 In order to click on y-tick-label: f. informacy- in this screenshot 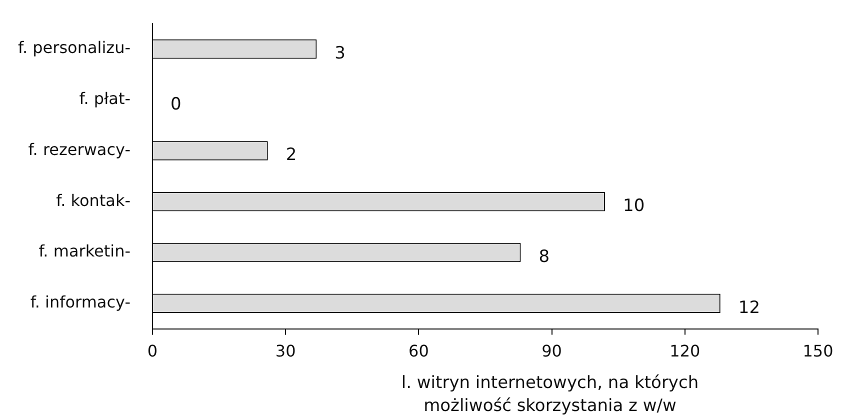, I will do `click(80, 302)`.